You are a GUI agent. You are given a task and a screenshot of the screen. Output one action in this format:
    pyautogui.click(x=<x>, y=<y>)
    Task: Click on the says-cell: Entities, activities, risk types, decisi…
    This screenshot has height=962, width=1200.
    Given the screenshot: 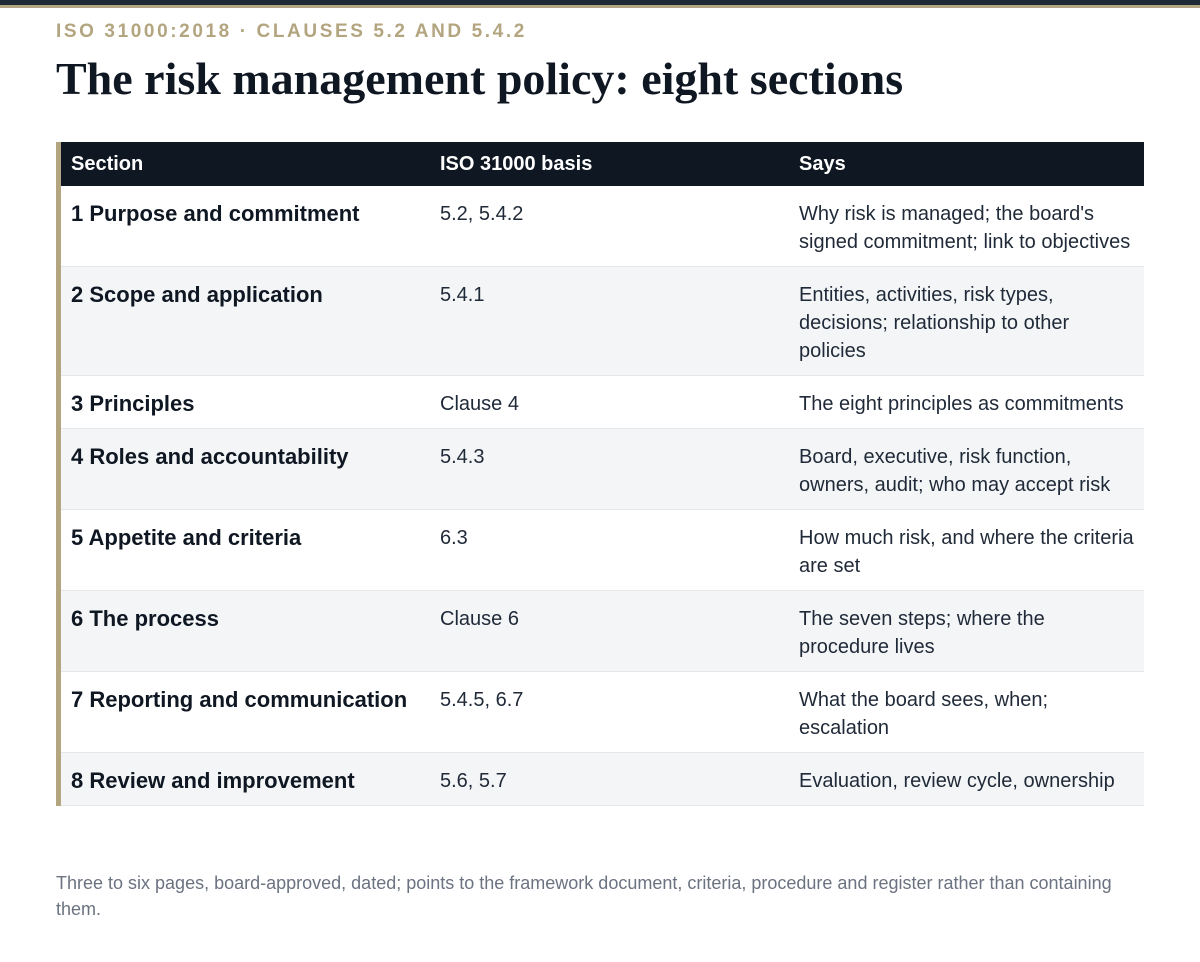 What is the action you would take?
    pyautogui.click(x=966, y=321)
    